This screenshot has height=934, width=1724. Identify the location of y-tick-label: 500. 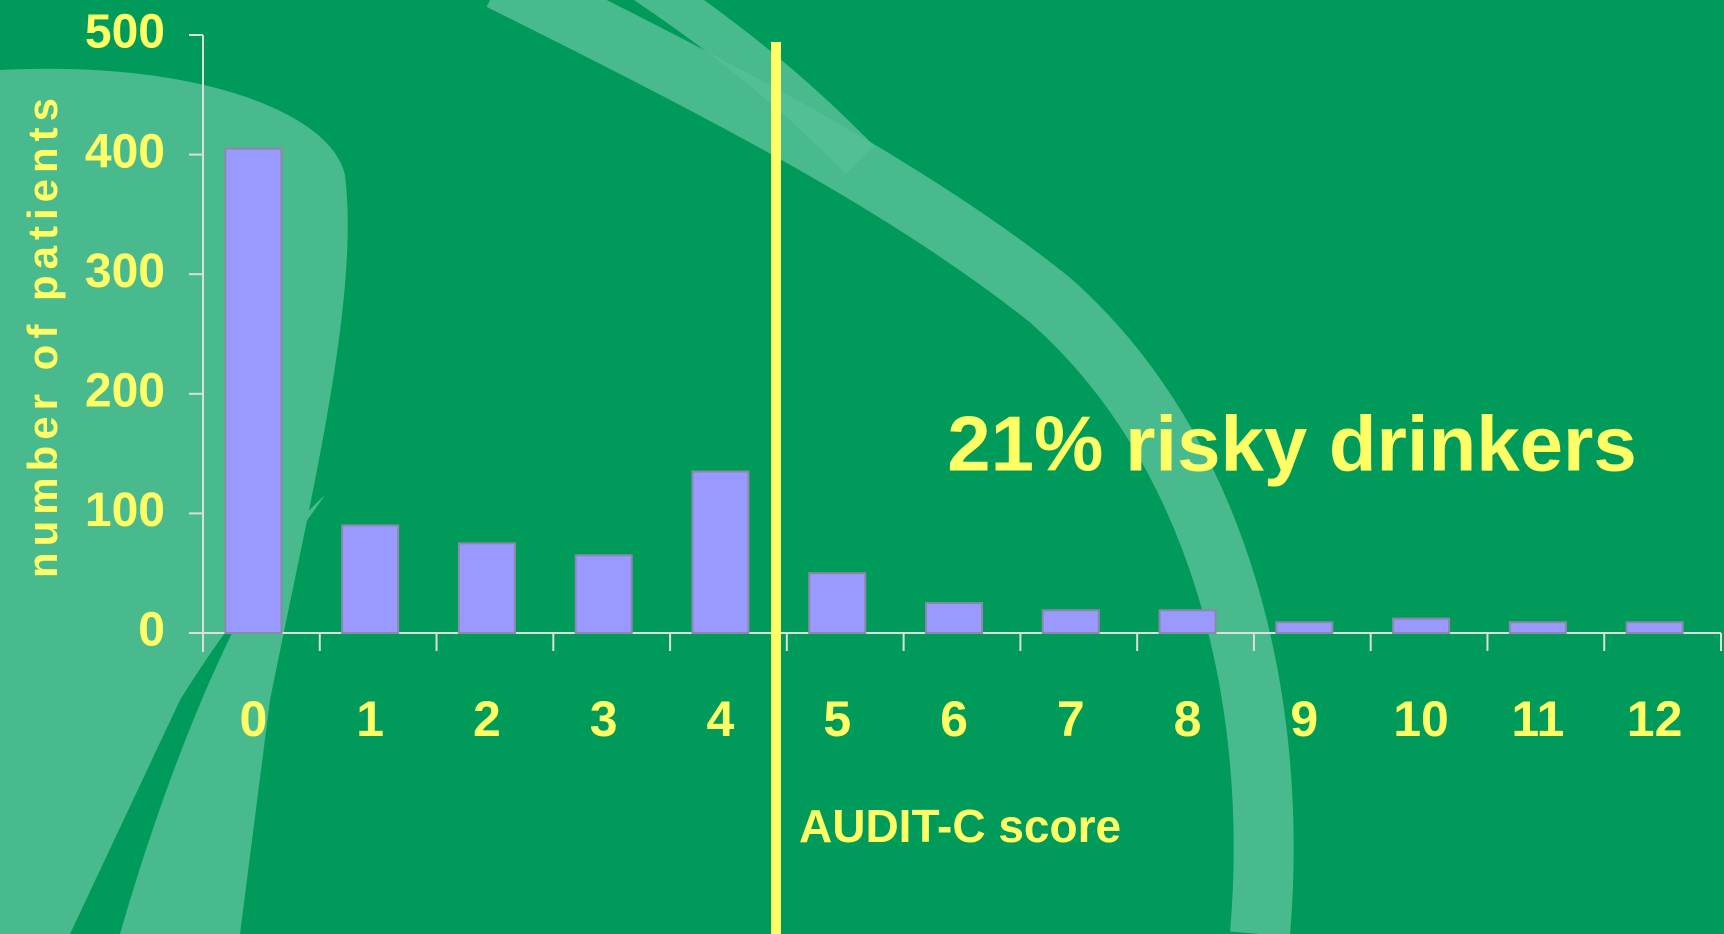
(125, 32).